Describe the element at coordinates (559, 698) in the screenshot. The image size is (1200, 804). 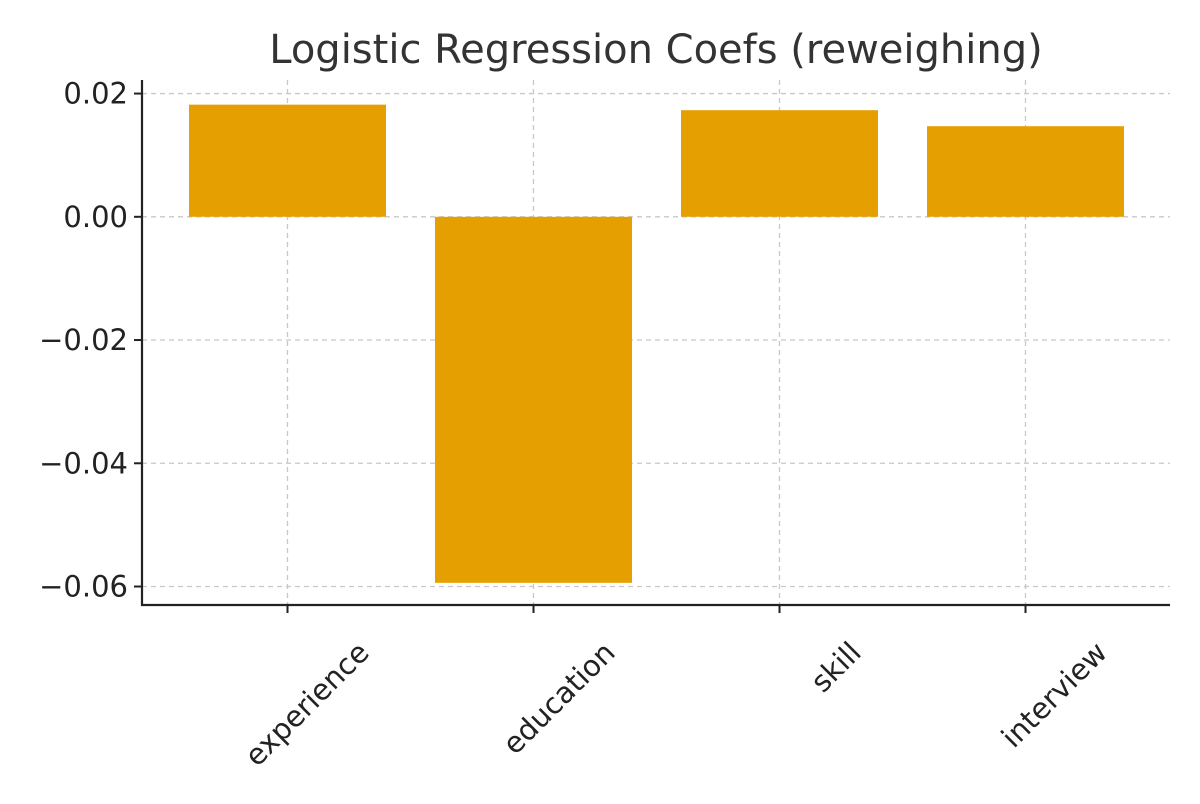
I see `x-tick-label-education: education` at that location.